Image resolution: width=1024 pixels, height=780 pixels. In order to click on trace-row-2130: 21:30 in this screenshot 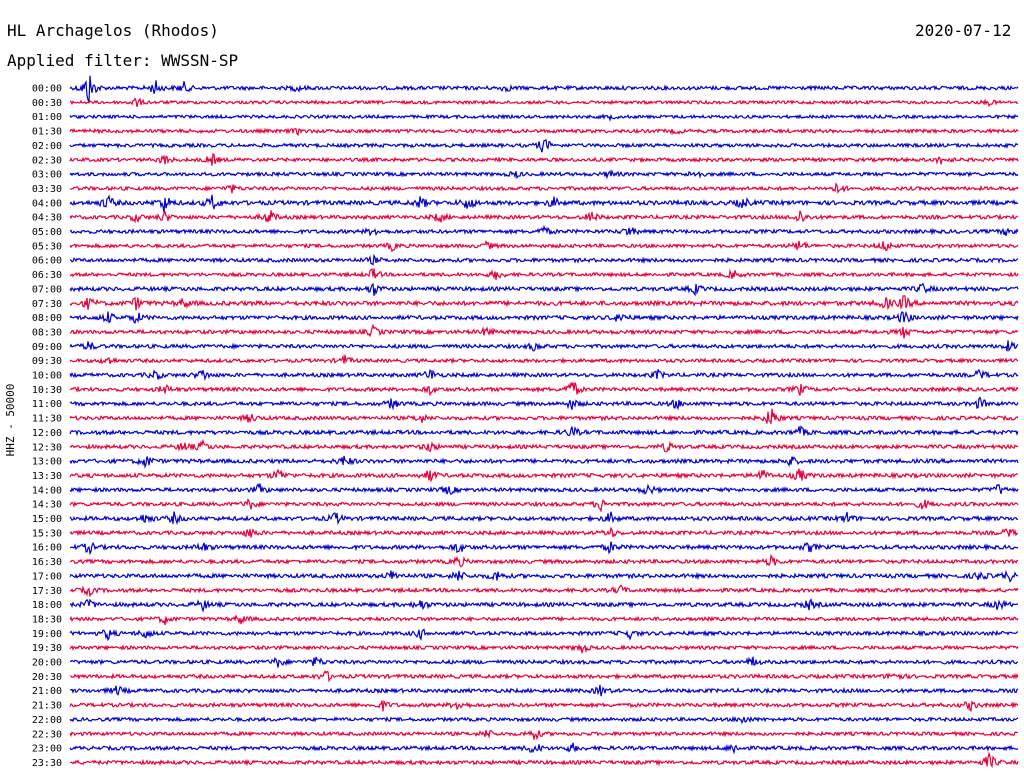, I will do `click(525, 705)`.